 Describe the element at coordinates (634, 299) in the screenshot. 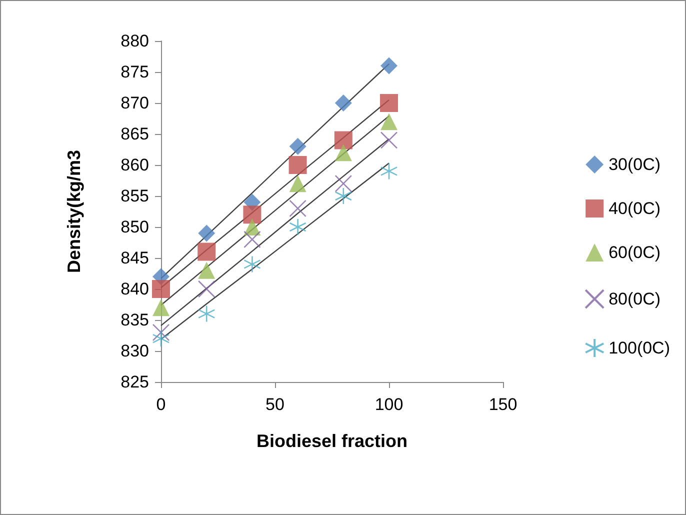

I see `legend-label: 80(0C)` at that location.